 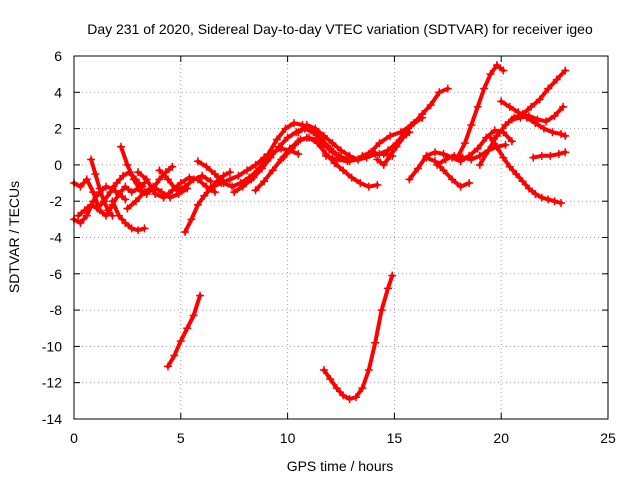 What do you see at coordinates (608, 438) in the screenshot?
I see `x-tick-label: 25` at bounding box center [608, 438].